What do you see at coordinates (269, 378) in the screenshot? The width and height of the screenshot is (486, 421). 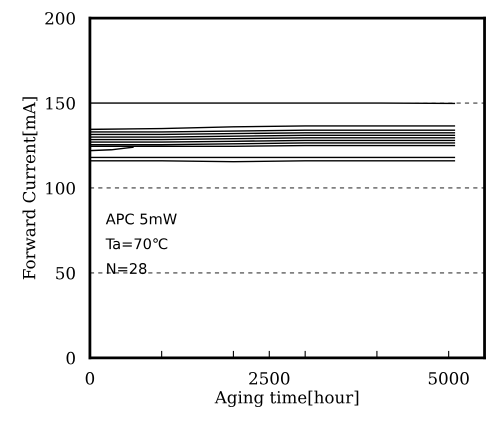 I see `x-tick-label: 2500` at bounding box center [269, 378].